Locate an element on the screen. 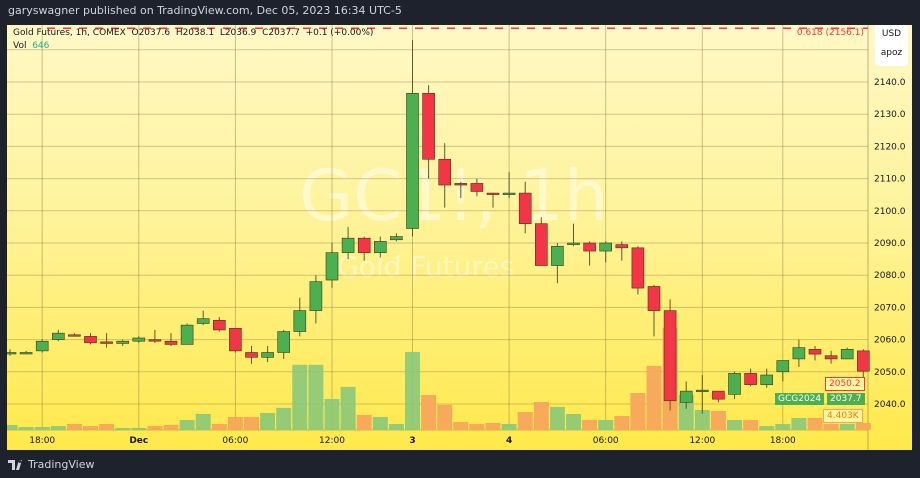 This screenshot has height=478, width=920. legend-change: +0.1 (+0.00%) is located at coordinates (339, 33).